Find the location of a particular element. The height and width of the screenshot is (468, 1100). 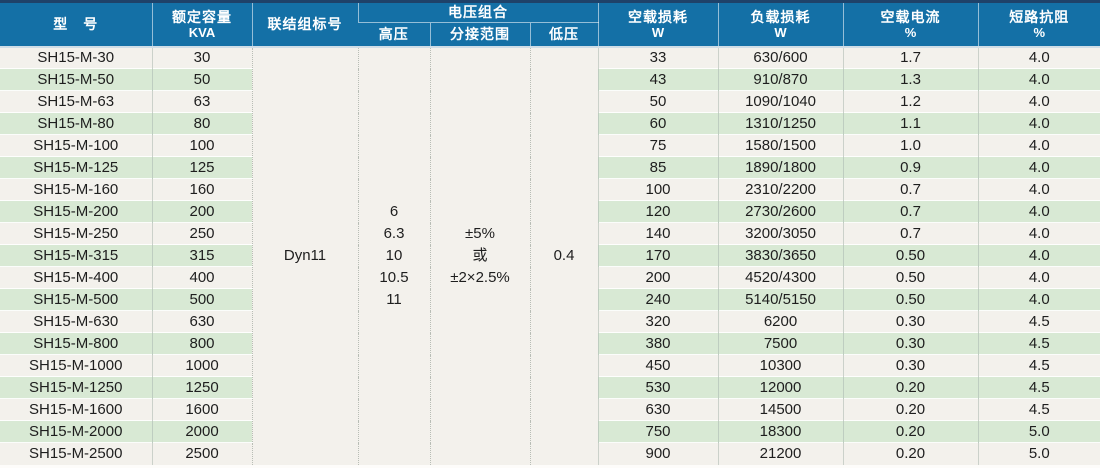

model-cell: SH15-M-2500 is located at coordinates (76, 453).